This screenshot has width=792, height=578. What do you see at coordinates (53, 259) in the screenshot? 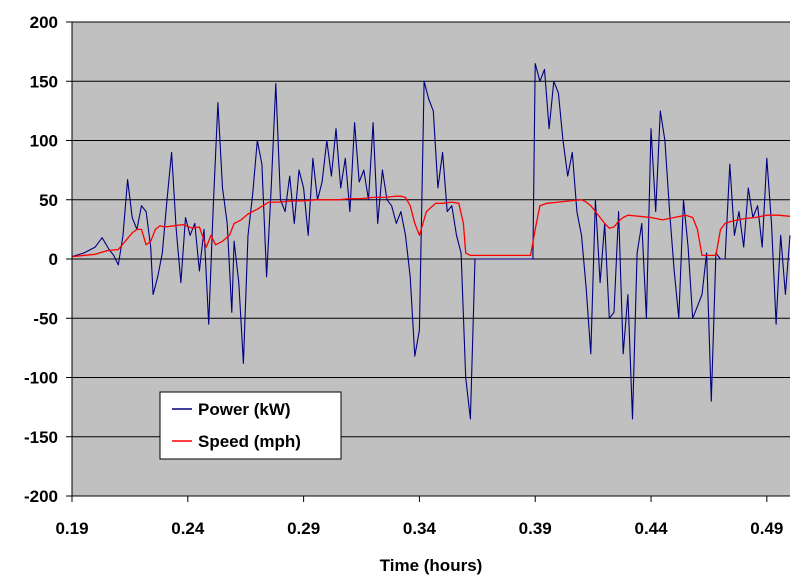
I see `y-tick-label: 0` at bounding box center [53, 259].